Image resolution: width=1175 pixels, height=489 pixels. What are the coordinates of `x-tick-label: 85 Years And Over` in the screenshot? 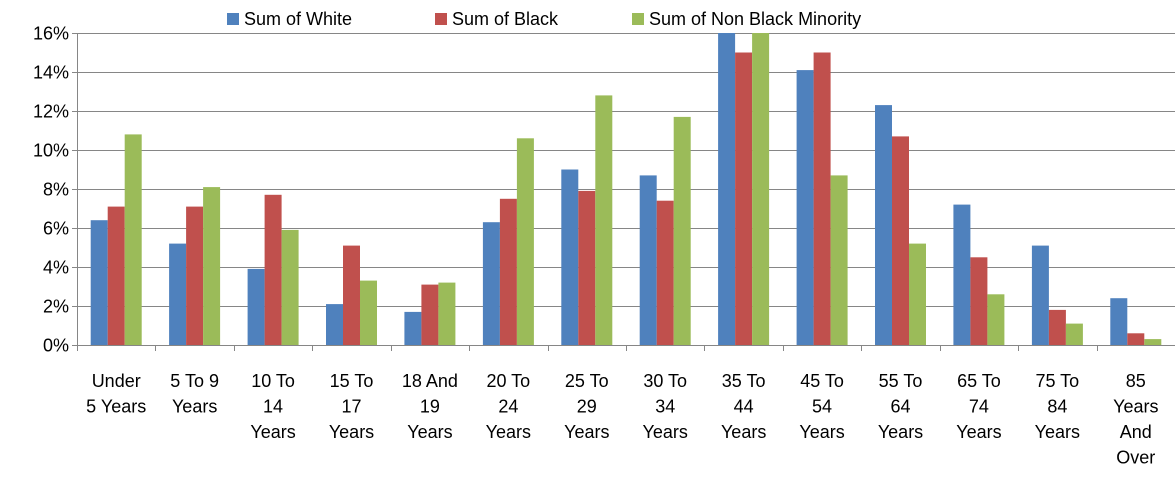 It's located at (1135, 419).